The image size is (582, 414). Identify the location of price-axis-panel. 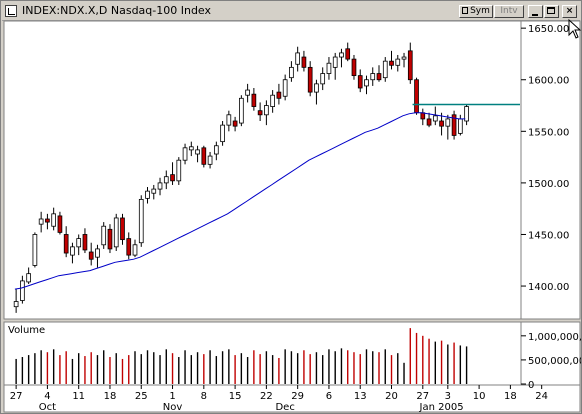
(550, 170).